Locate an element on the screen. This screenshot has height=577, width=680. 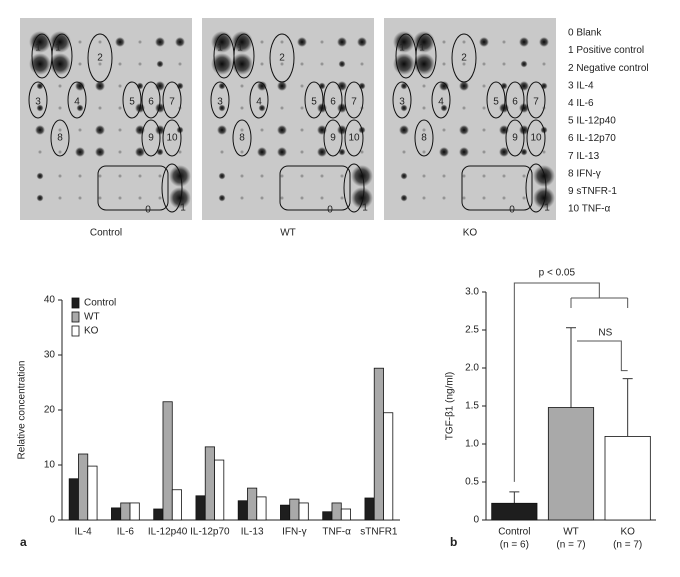
x-tick-note: (n = 6) is located at coordinates (514, 545).